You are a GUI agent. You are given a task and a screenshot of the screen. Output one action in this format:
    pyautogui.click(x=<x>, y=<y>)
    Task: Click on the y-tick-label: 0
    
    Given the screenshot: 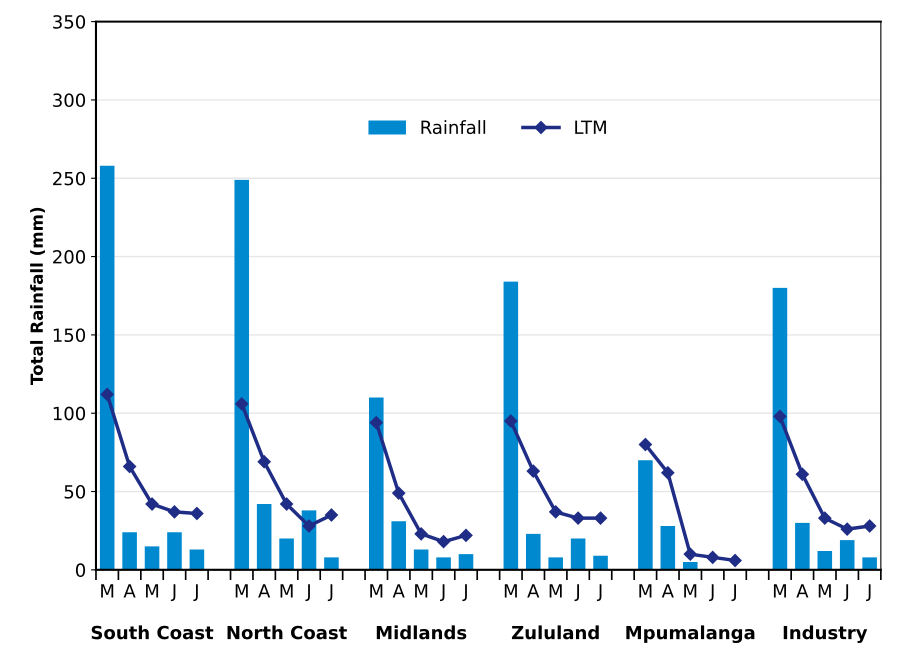 What is the action you would take?
    pyautogui.click(x=81, y=570)
    